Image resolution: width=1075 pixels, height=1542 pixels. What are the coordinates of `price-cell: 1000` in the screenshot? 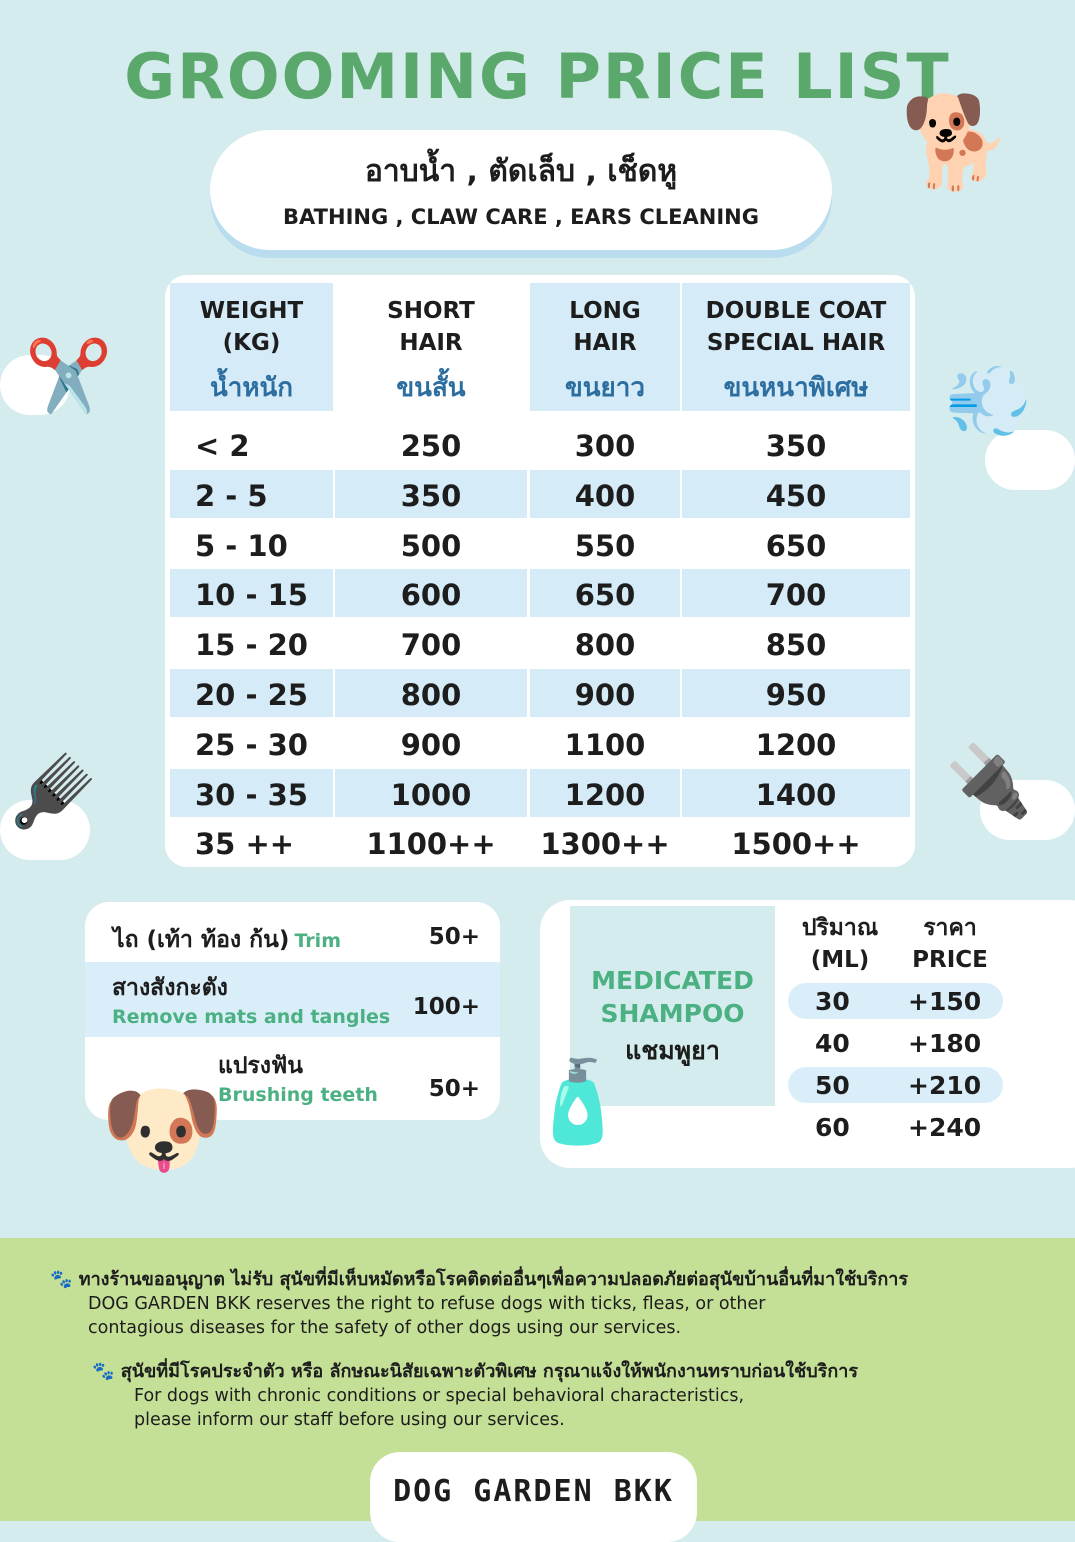 It's located at (431, 792).